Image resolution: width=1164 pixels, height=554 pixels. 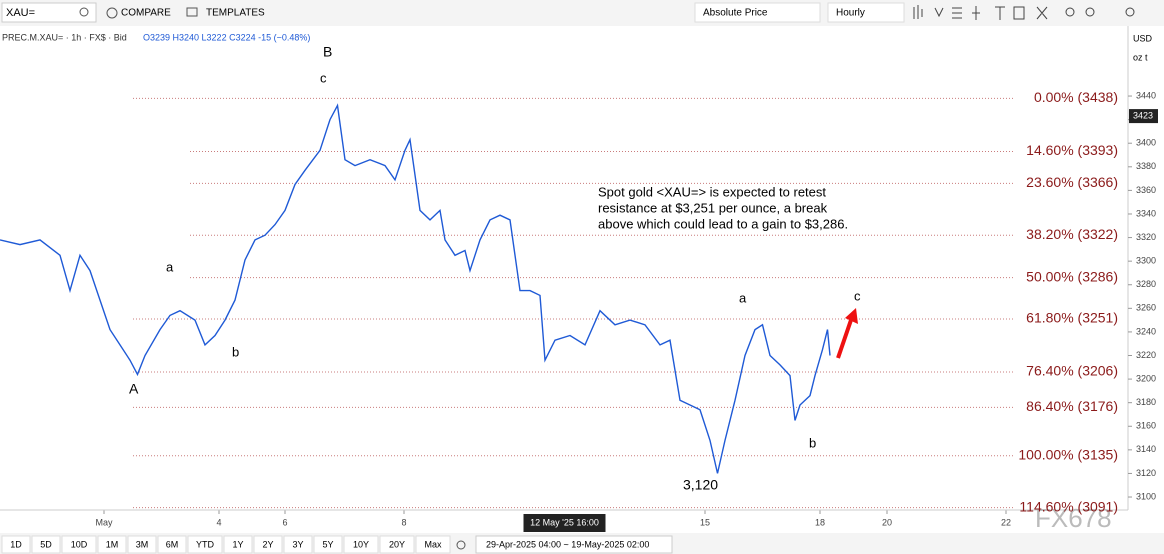 What do you see at coordinates (226, 37) in the screenshot?
I see `legend-ohlc: O3239 H3240 L3222 C3224 -15 (−0.48%)` at bounding box center [226, 37].